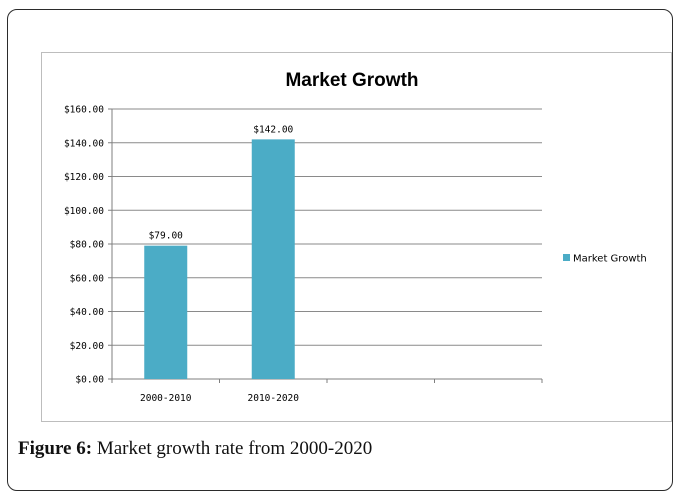 The width and height of the screenshot is (683, 499). What do you see at coordinates (351, 80) in the screenshot?
I see `chart-title: Market Growth` at bounding box center [351, 80].